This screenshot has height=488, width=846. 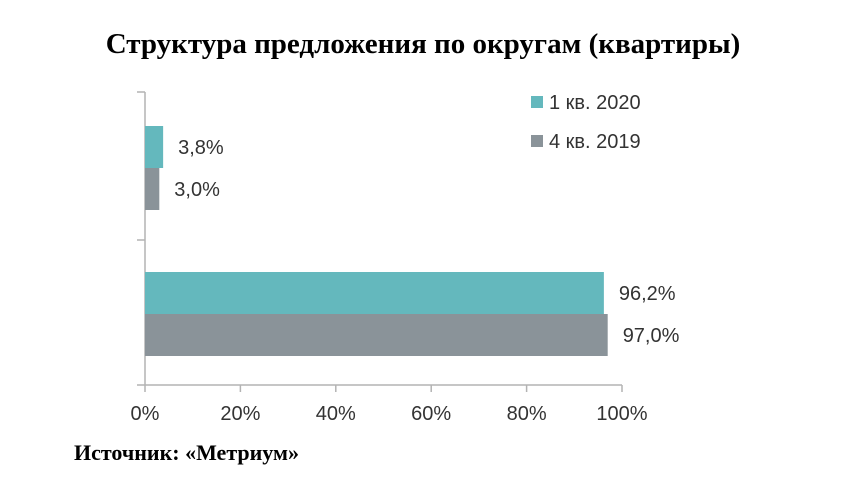 What do you see at coordinates (201, 148) in the screenshot?
I see `data-label: 3,8%` at bounding box center [201, 148].